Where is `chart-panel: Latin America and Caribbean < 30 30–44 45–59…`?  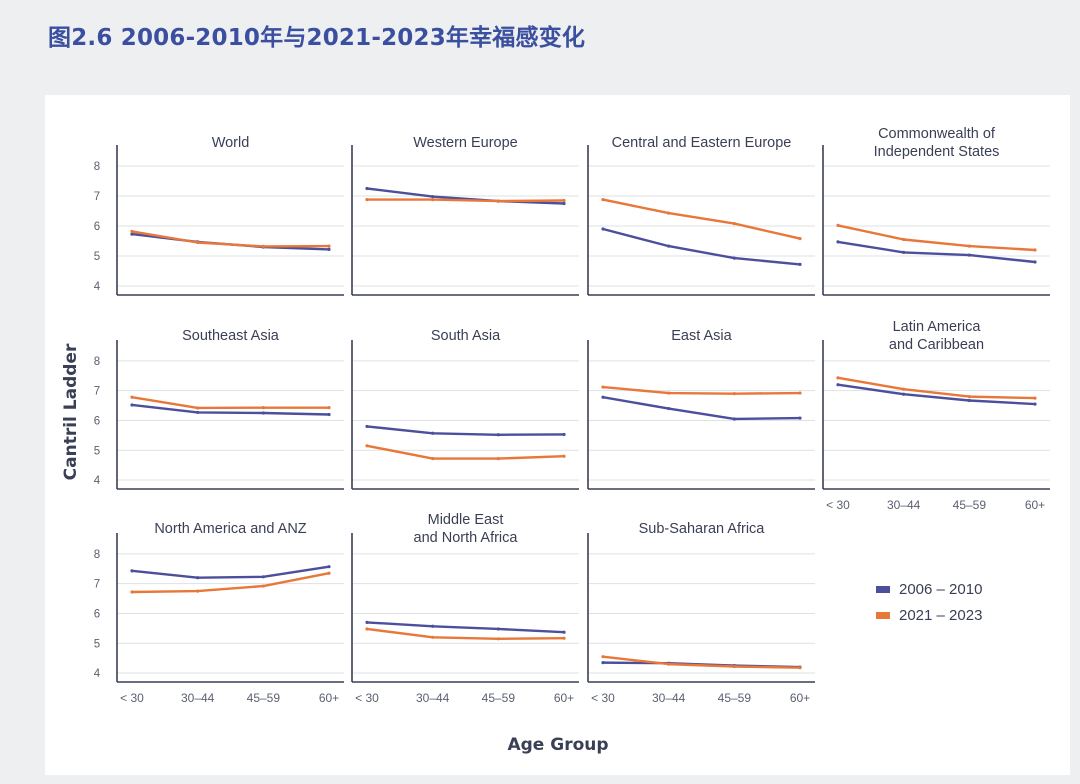 chart-panel: Latin America and Caribbean < 30 30–44 45–59… is located at coordinates (936, 415).